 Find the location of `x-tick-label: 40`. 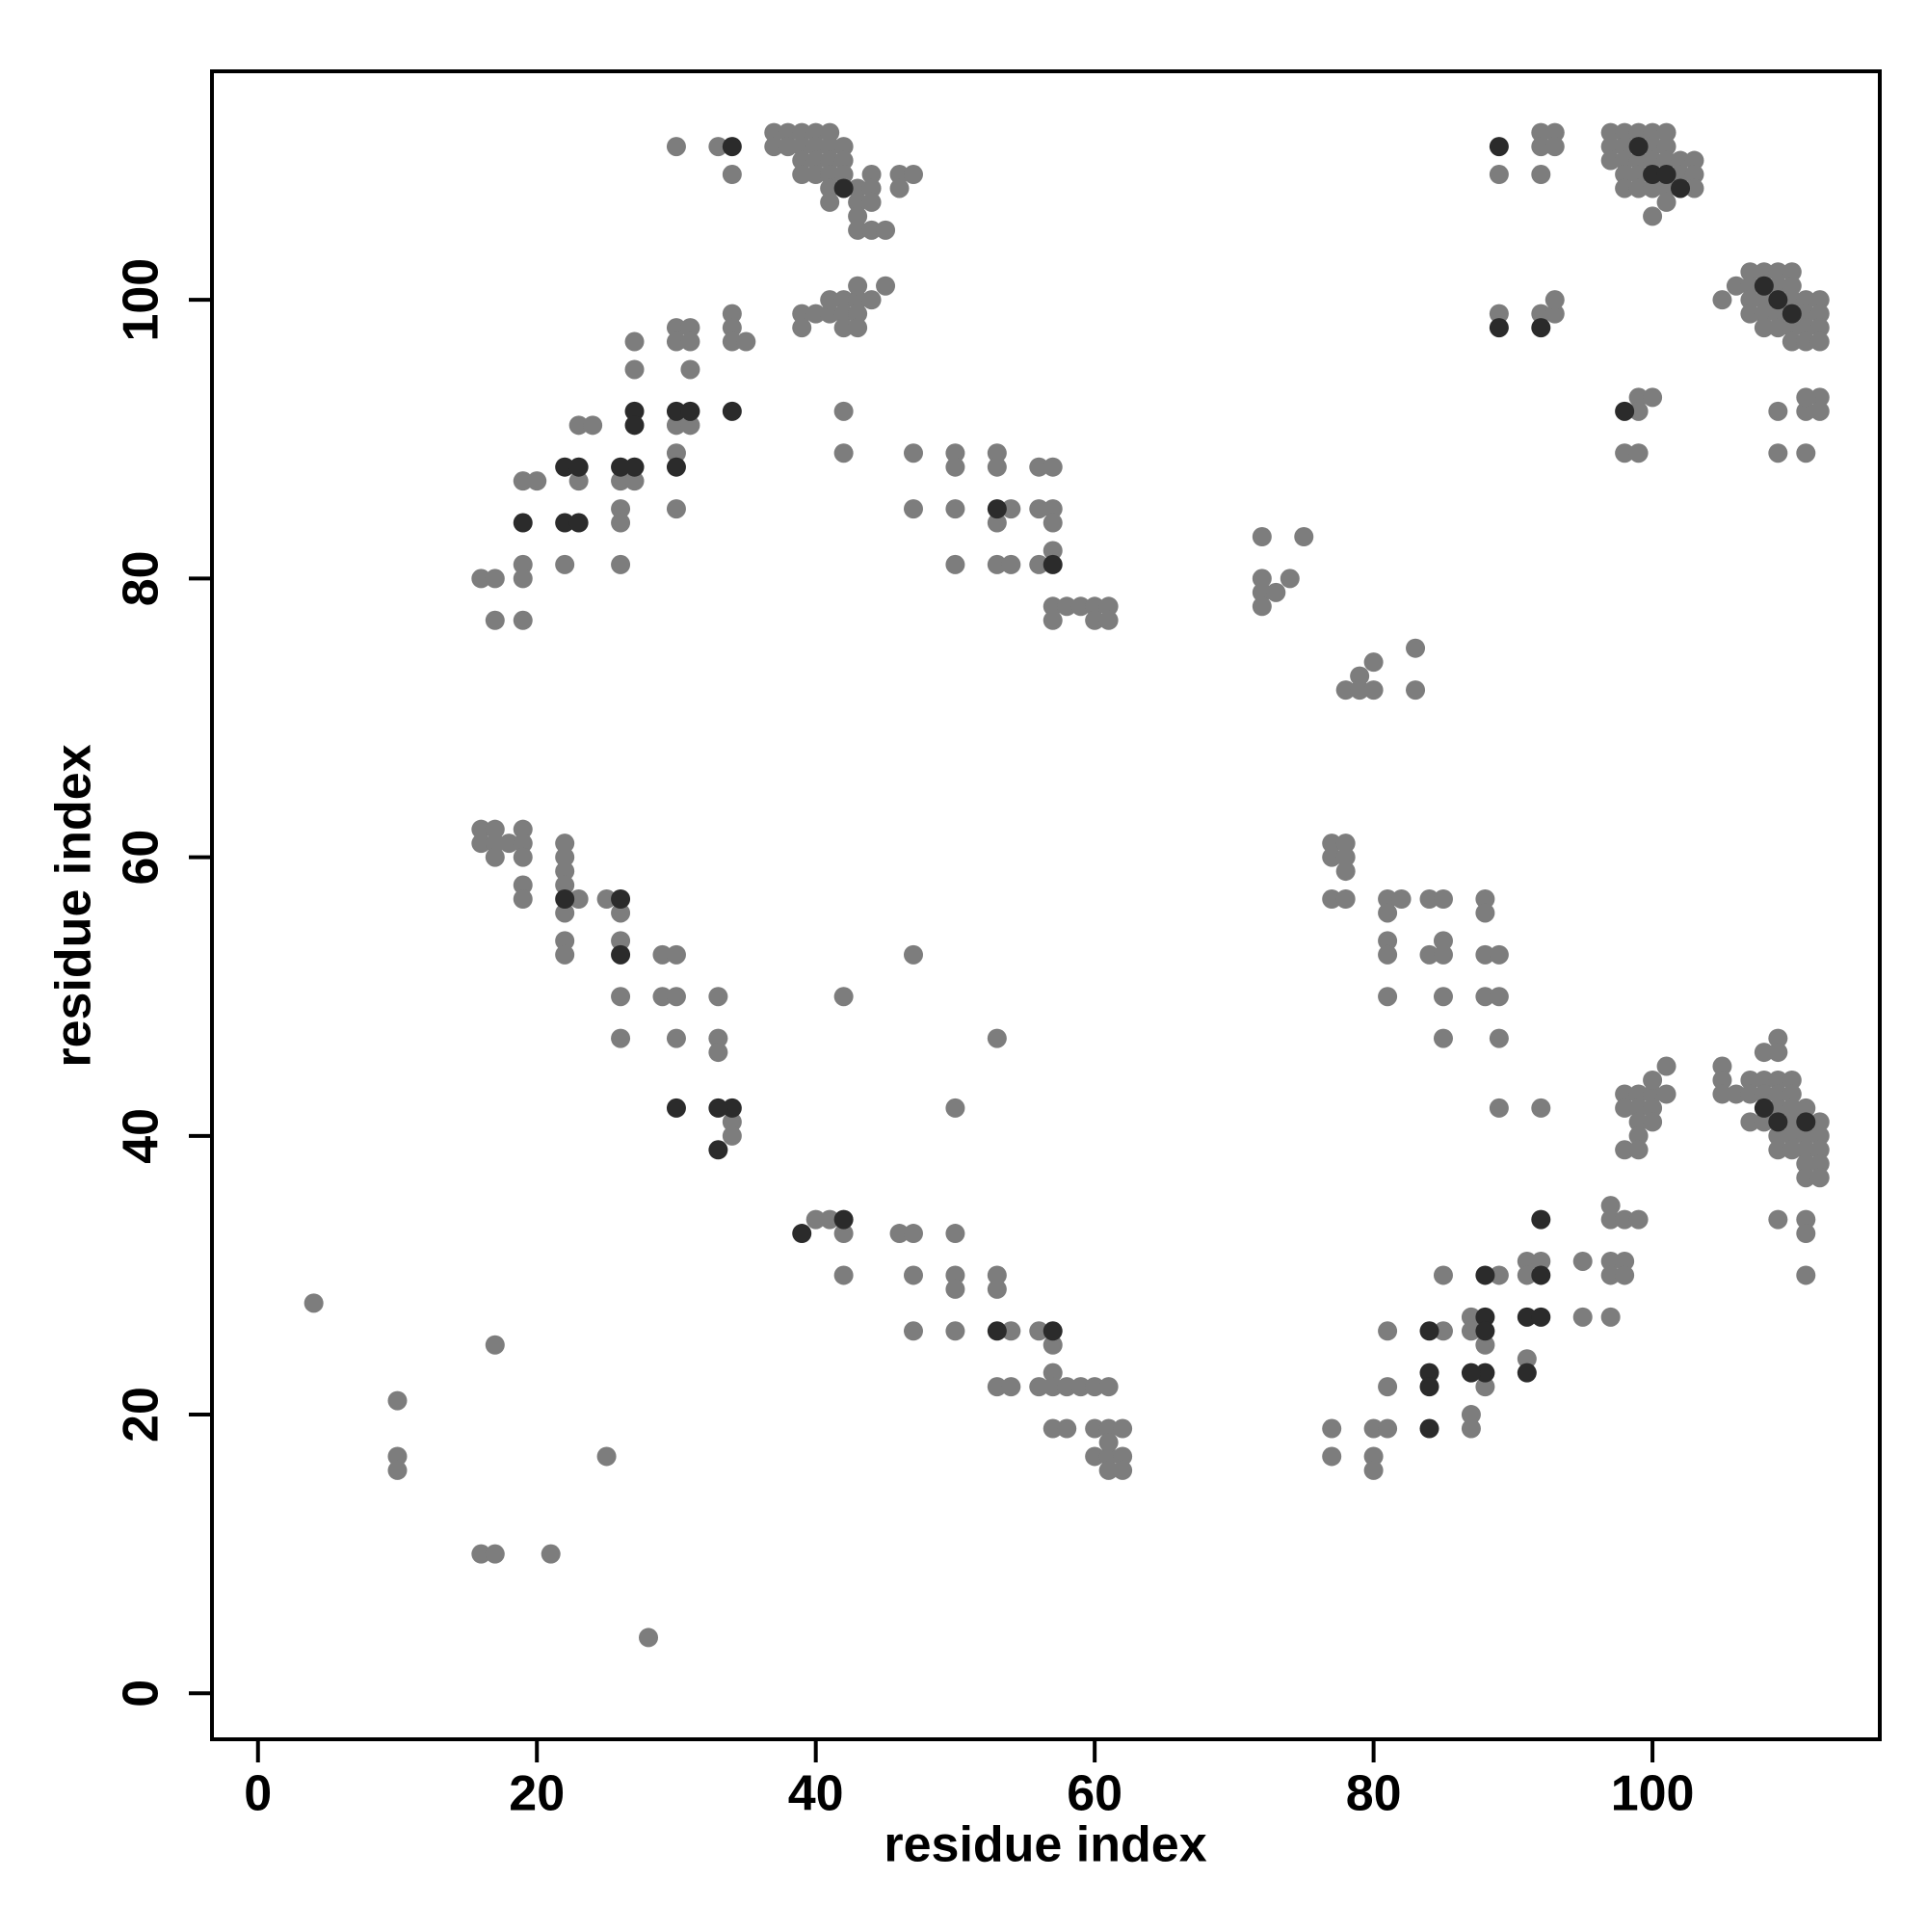

x-tick-label: 40 is located at coordinates (816, 1794).